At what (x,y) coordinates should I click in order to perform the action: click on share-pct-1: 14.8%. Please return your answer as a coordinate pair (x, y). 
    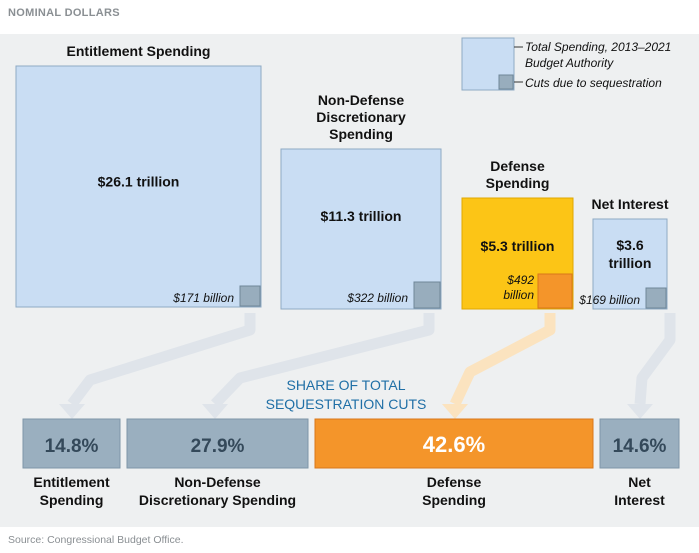
    Looking at the image, I should click on (72, 446).